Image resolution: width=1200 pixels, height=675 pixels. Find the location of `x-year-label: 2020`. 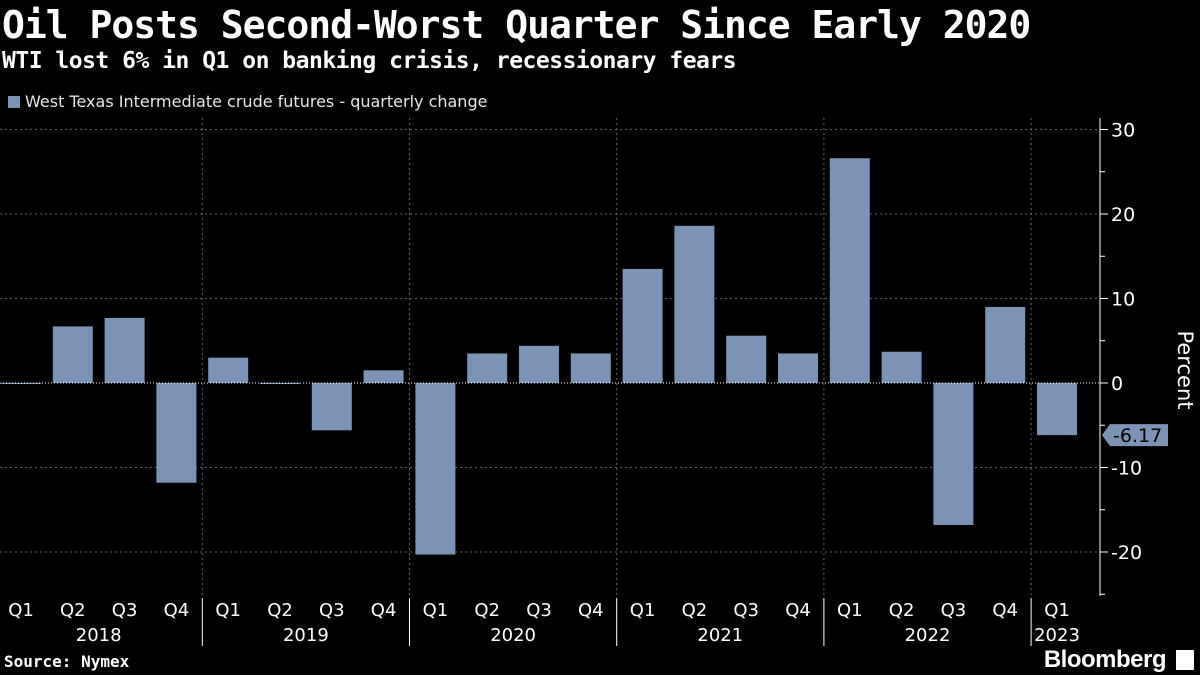

x-year-label: 2020 is located at coordinates (513, 635).